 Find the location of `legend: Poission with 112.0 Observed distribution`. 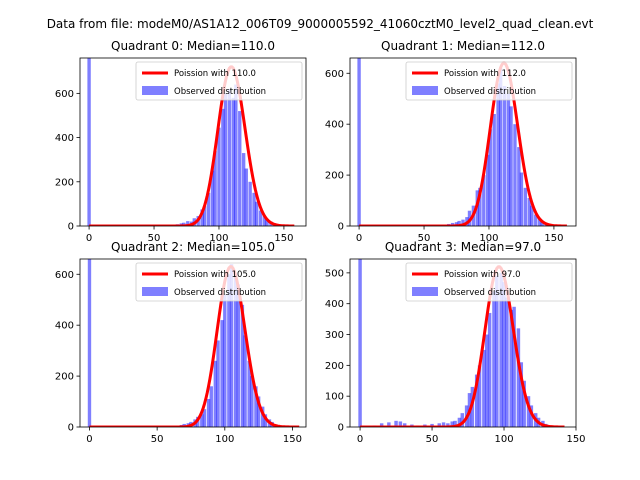

legend: Poission with 112.0 Observed distribution is located at coordinates (489, 81).